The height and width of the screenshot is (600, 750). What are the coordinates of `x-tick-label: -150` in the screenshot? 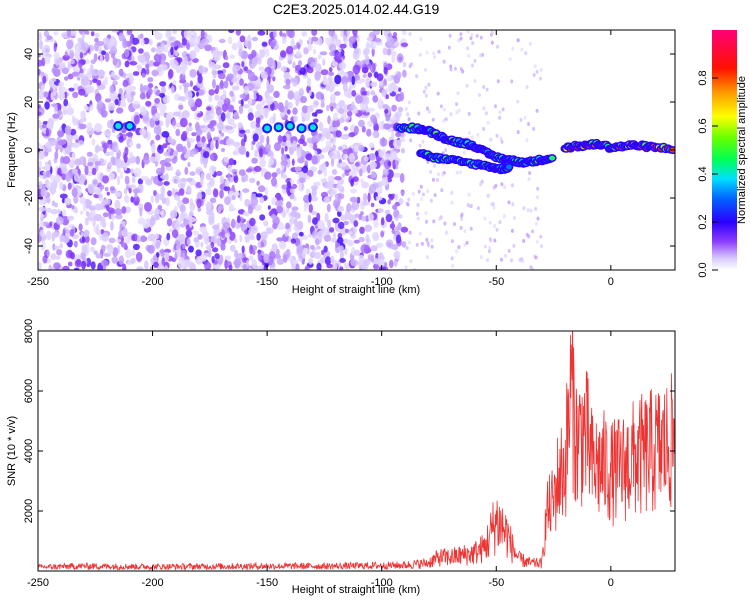 It's located at (267, 282).